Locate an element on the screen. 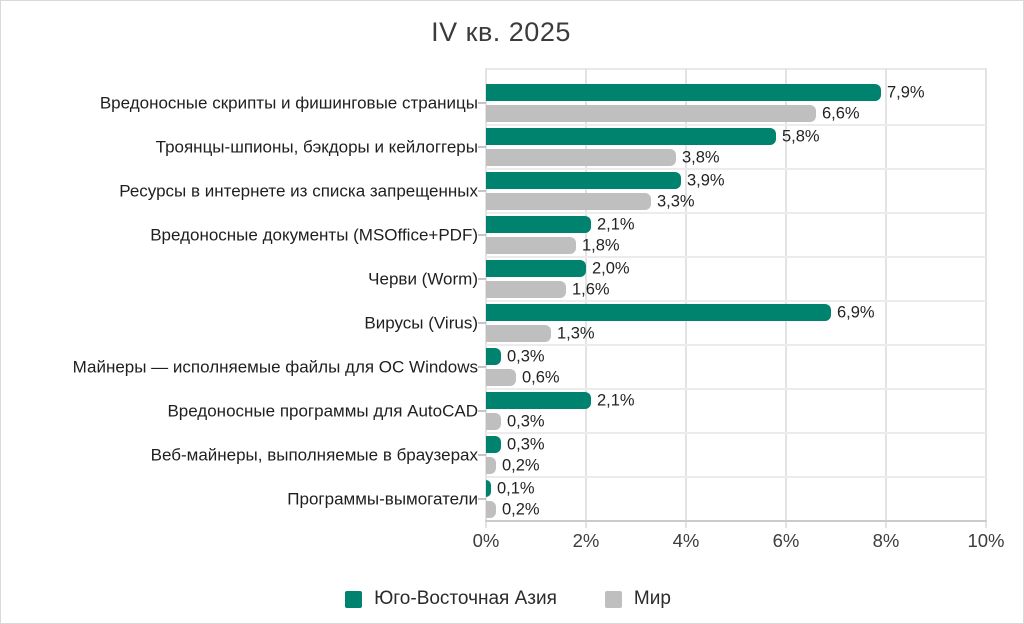  legend: Юго-Восточная Азия Мир is located at coordinates (508, 599).